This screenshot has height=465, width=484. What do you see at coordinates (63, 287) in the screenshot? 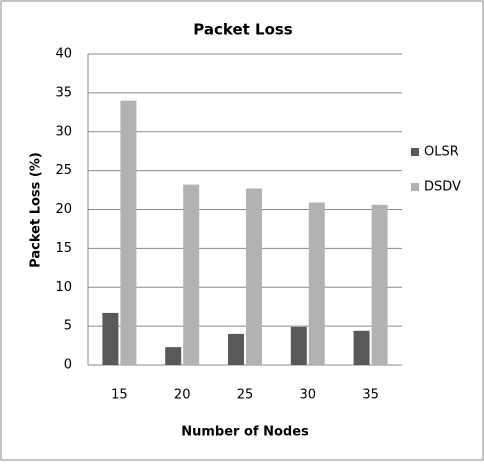
I see `y-tick-label: 10` at bounding box center [63, 287].